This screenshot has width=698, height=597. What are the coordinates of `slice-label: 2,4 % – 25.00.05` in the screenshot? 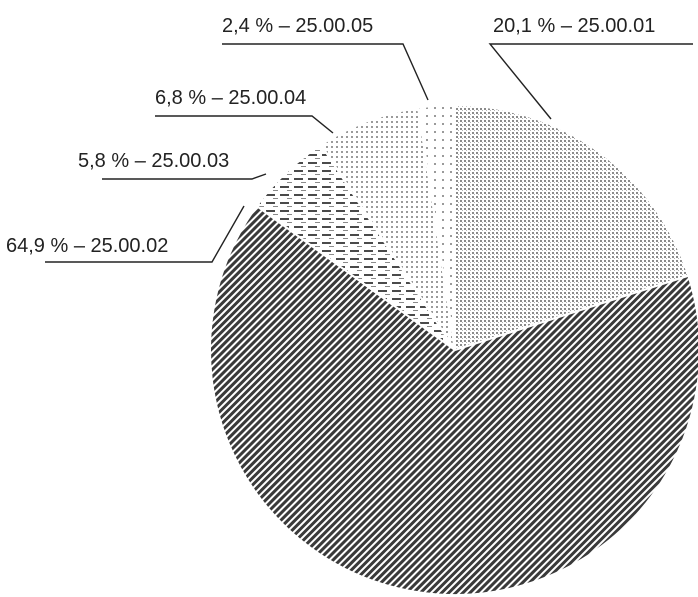 It's located at (297, 26).